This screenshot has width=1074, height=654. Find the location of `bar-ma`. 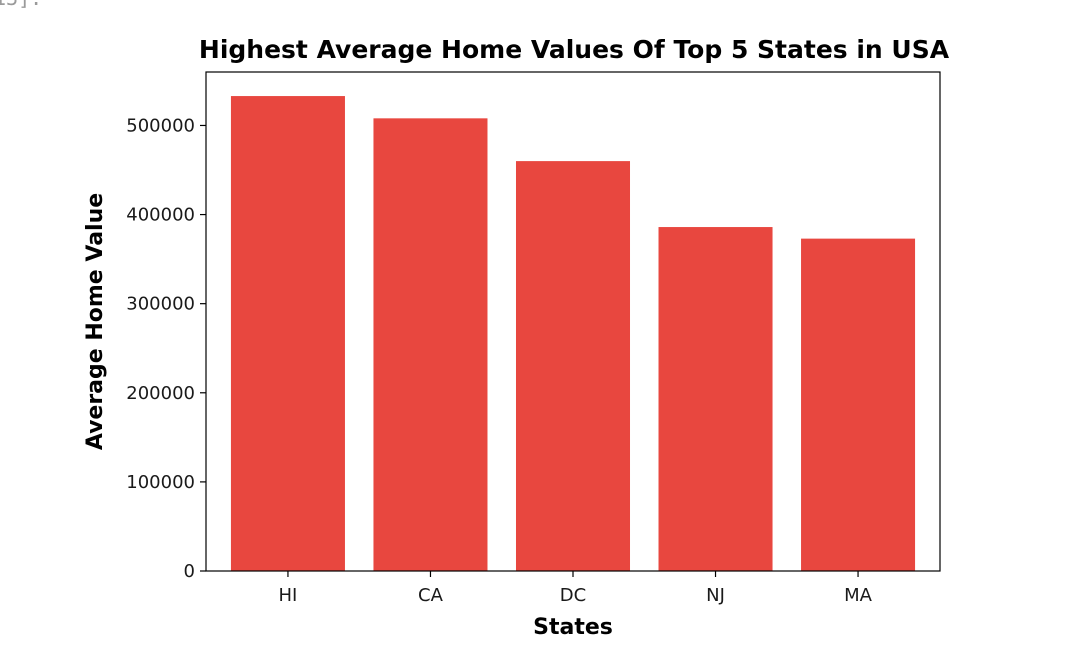

bar-ma is located at coordinates (858, 404).